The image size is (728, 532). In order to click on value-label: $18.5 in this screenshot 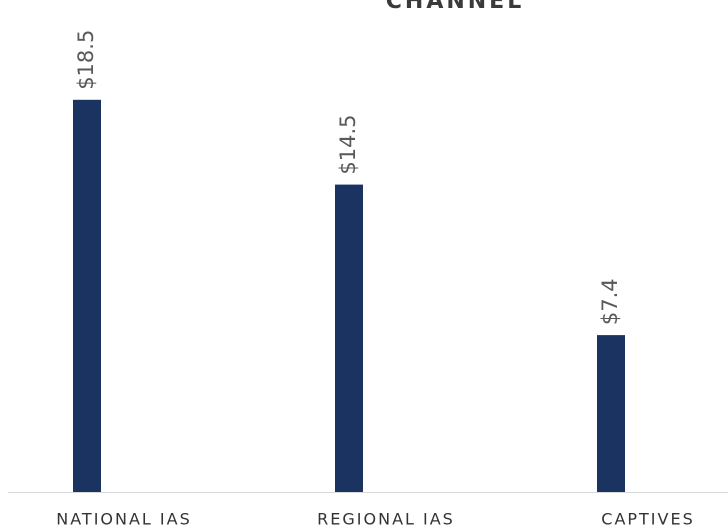, I will do `click(86, 60)`.